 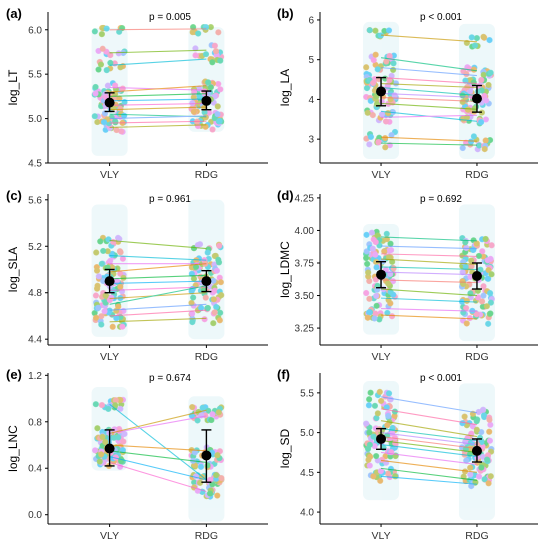 I want to click on p-value-label: p = 0.692, so click(x=441, y=199).